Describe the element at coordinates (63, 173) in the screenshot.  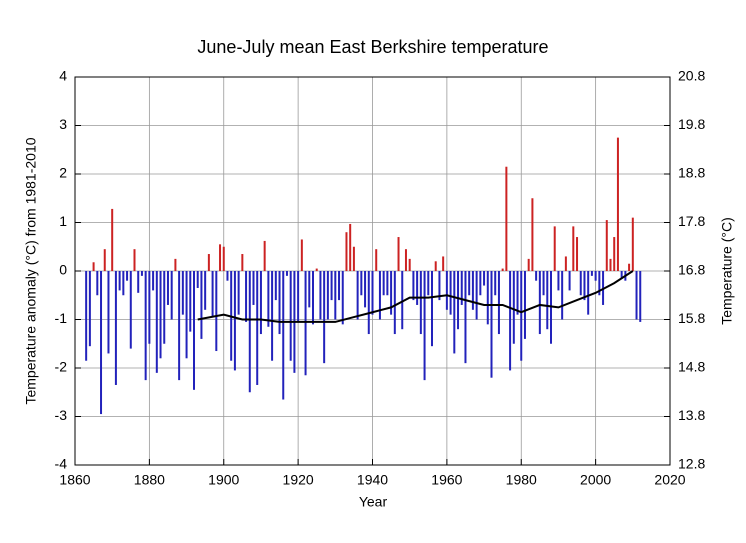
I see `y-tick-label: 2` at that location.